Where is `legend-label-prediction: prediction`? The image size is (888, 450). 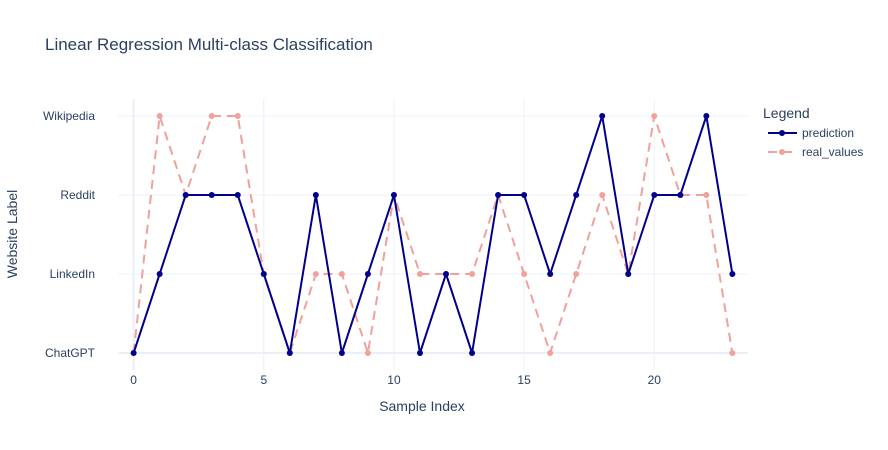
legend-label-prediction: prediction is located at coordinates (828, 133).